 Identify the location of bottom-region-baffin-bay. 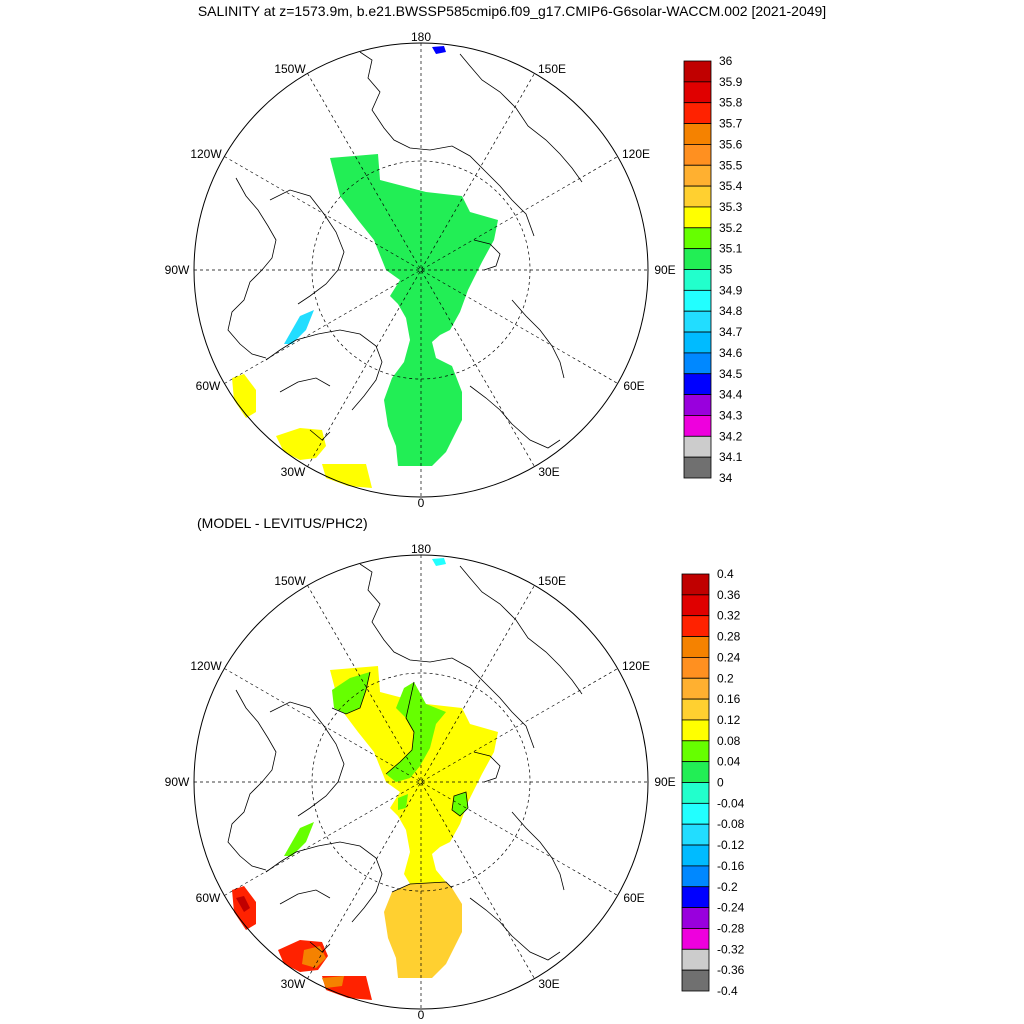
(299, 839).